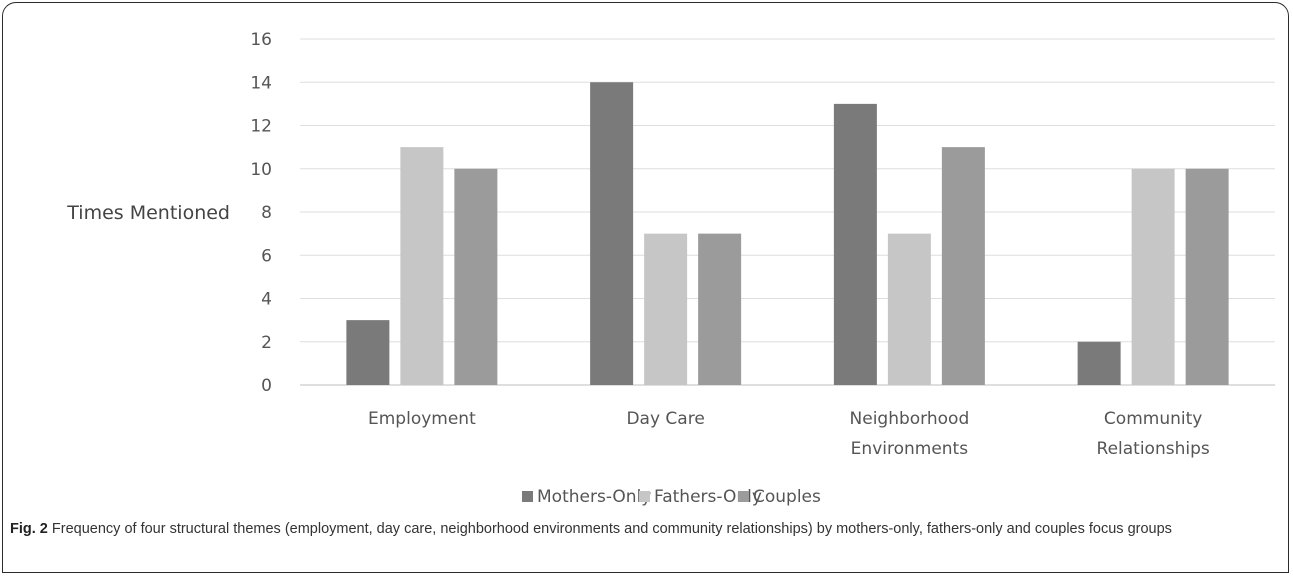 Image resolution: width=1293 pixels, height=578 pixels. What do you see at coordinates (266, 256) in the screenshot?
I see `y-tick-label: 6` at bounding box center [266, 256].